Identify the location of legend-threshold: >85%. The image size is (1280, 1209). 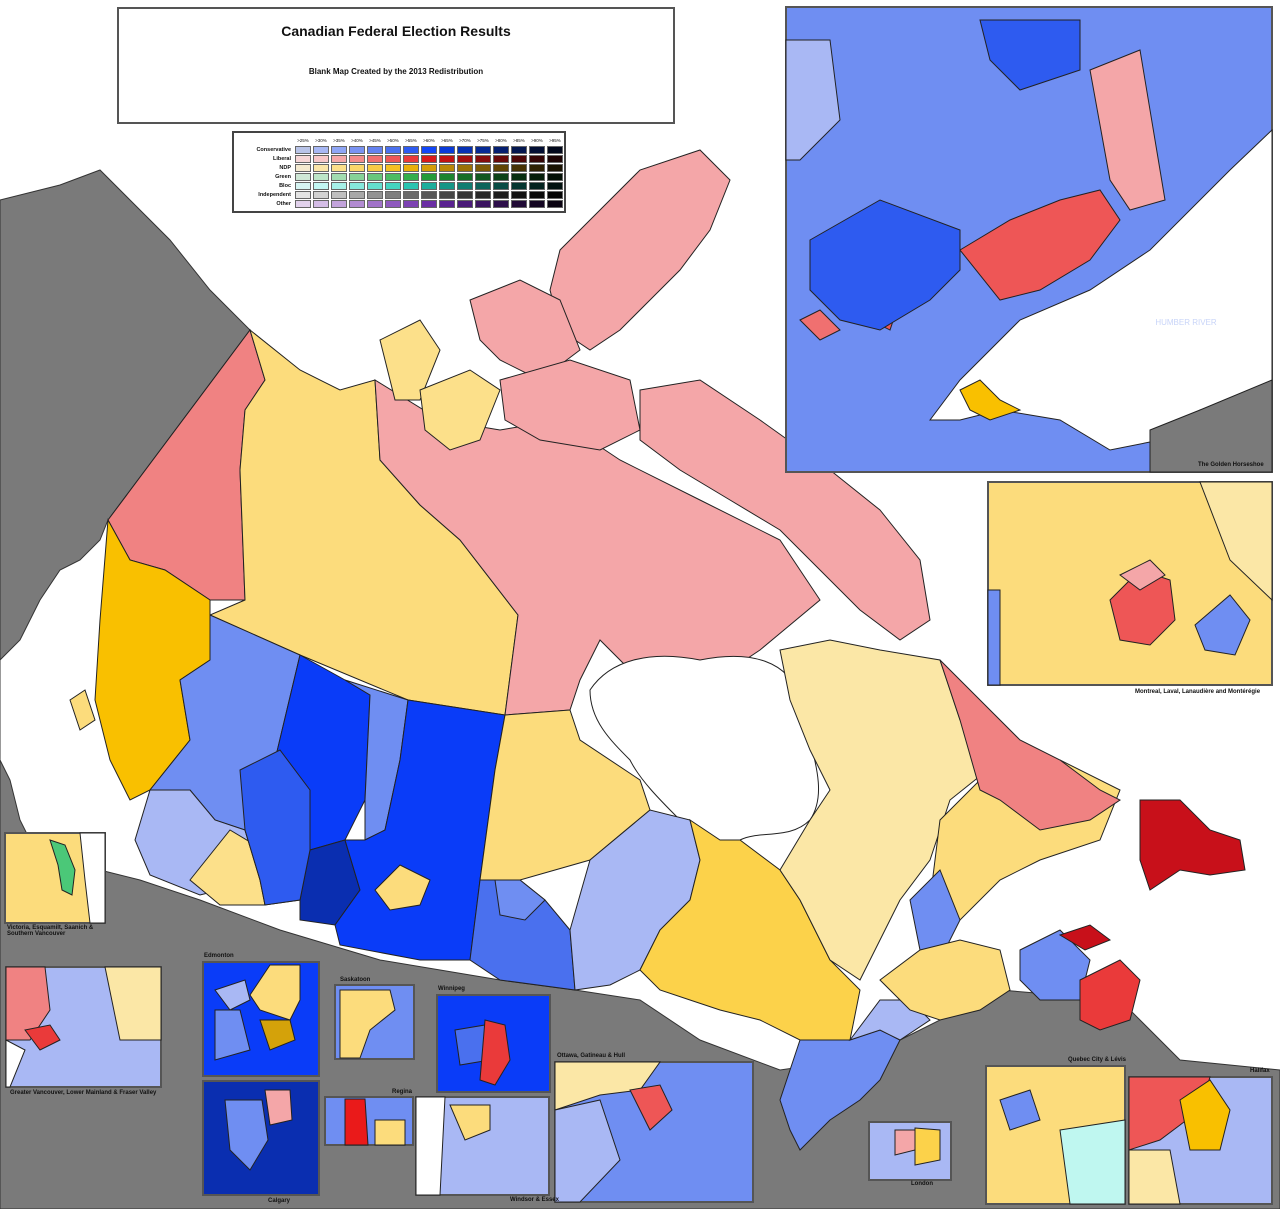
(519, 140).